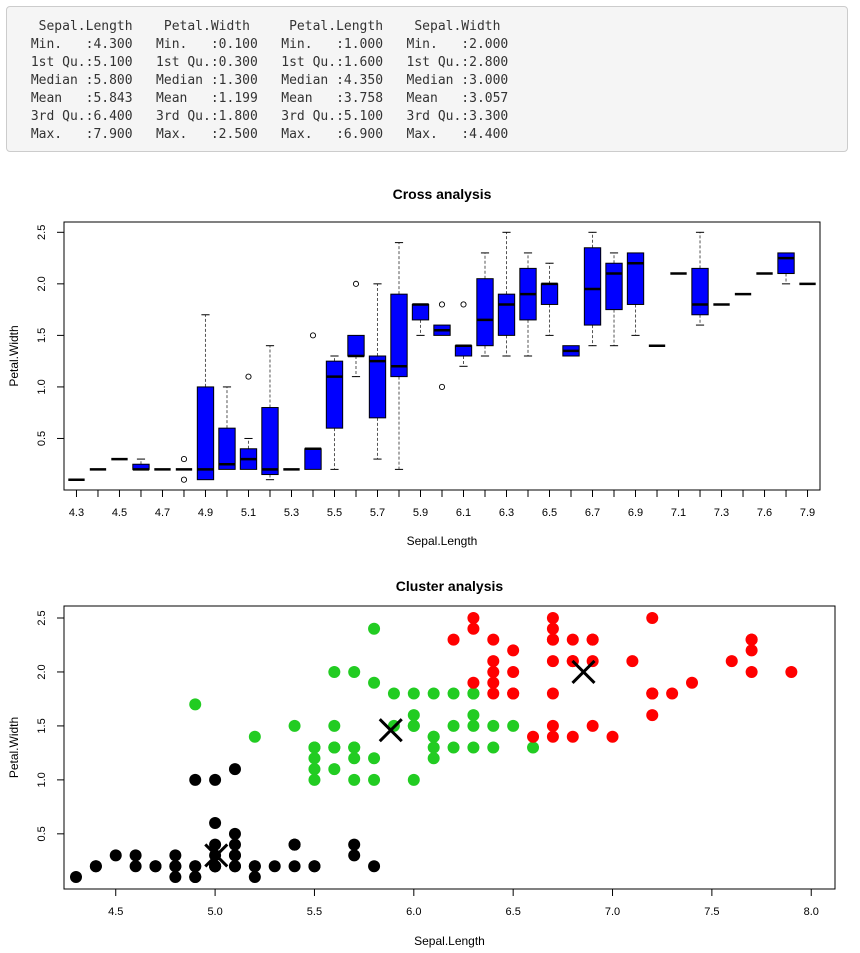 The image size is (860, 953). Describe the element at coordinates (216, 855) in the screenshot. I see `cluster-center-mark` at that location.